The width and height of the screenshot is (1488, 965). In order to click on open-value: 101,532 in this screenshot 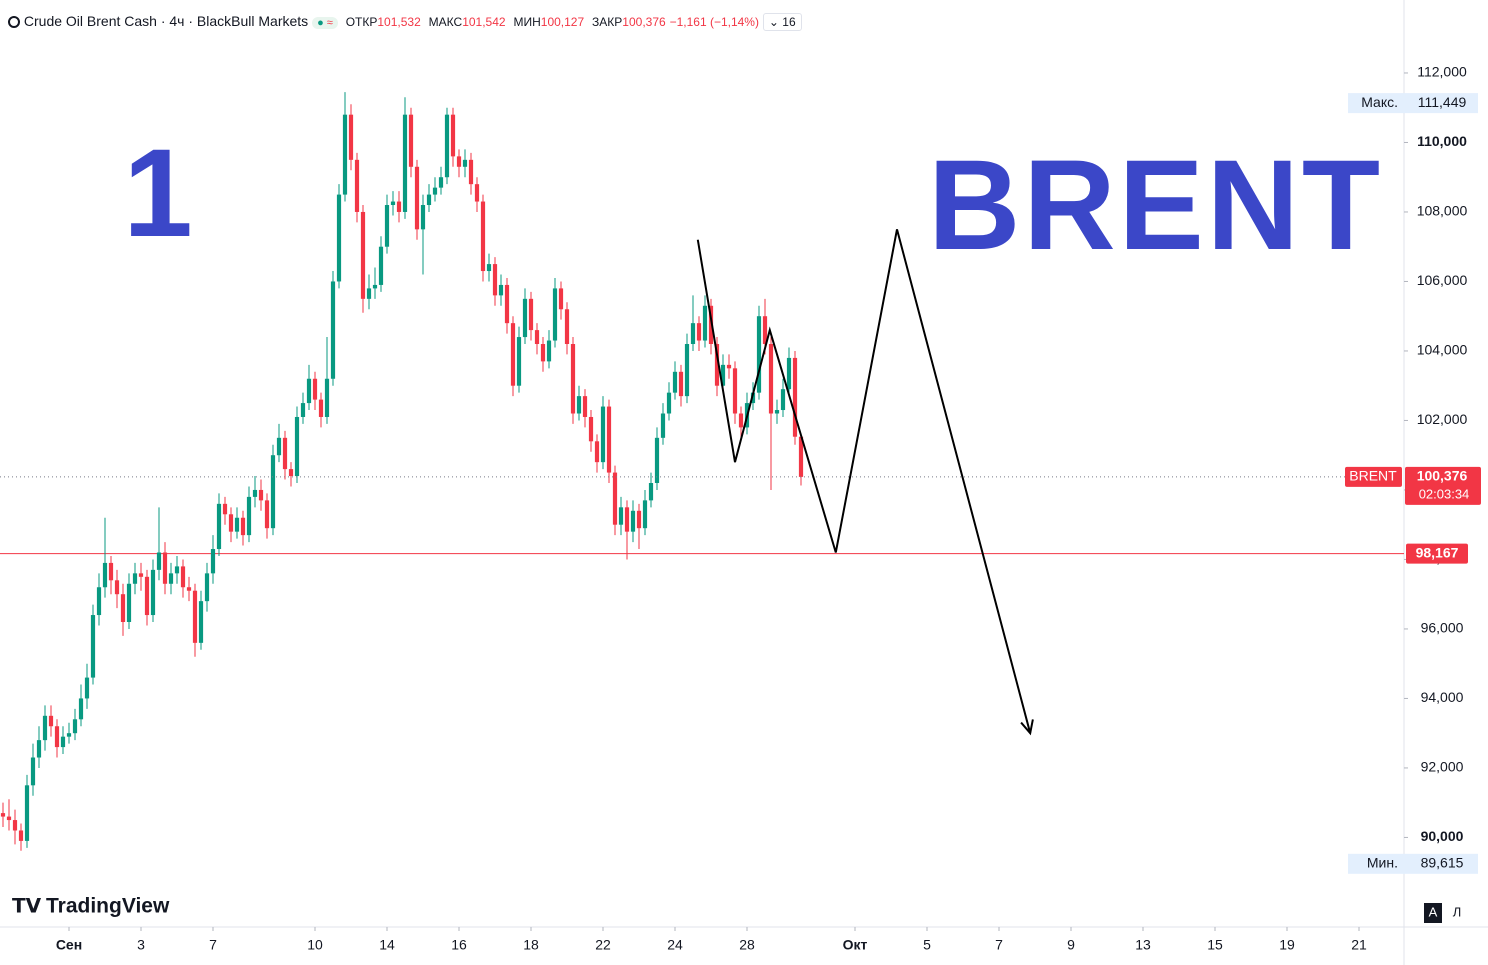, I will do `click(399, 22)`.